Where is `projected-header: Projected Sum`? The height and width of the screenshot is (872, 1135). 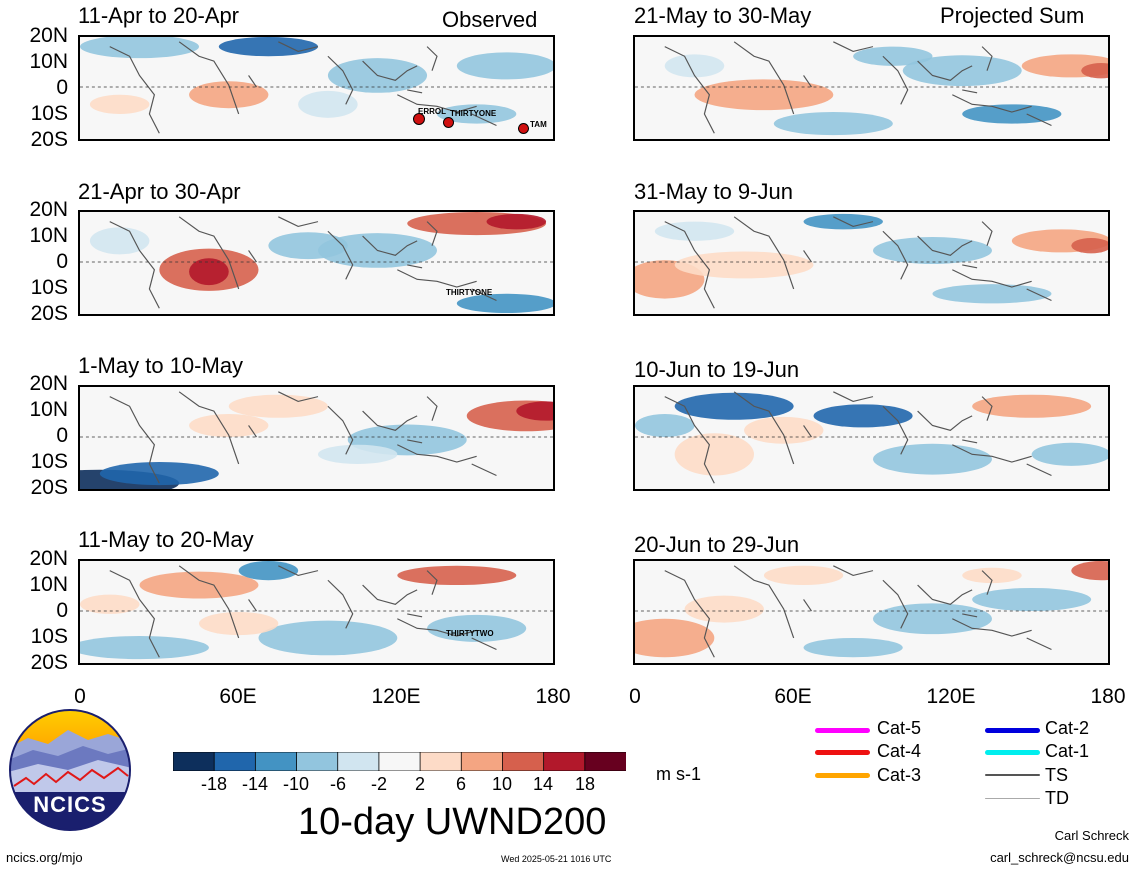
projected-header: Projected Sum is located at coordinates (1012, 15).